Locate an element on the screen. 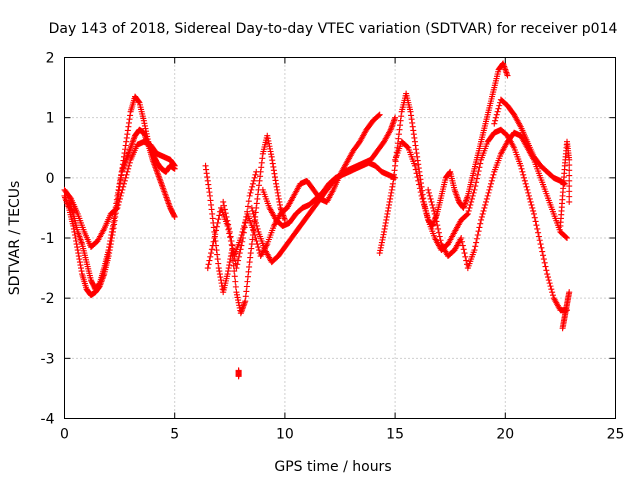 The width and height of the screenshot is (640, 480). series-sat-c is located at coordinates (119, 194).